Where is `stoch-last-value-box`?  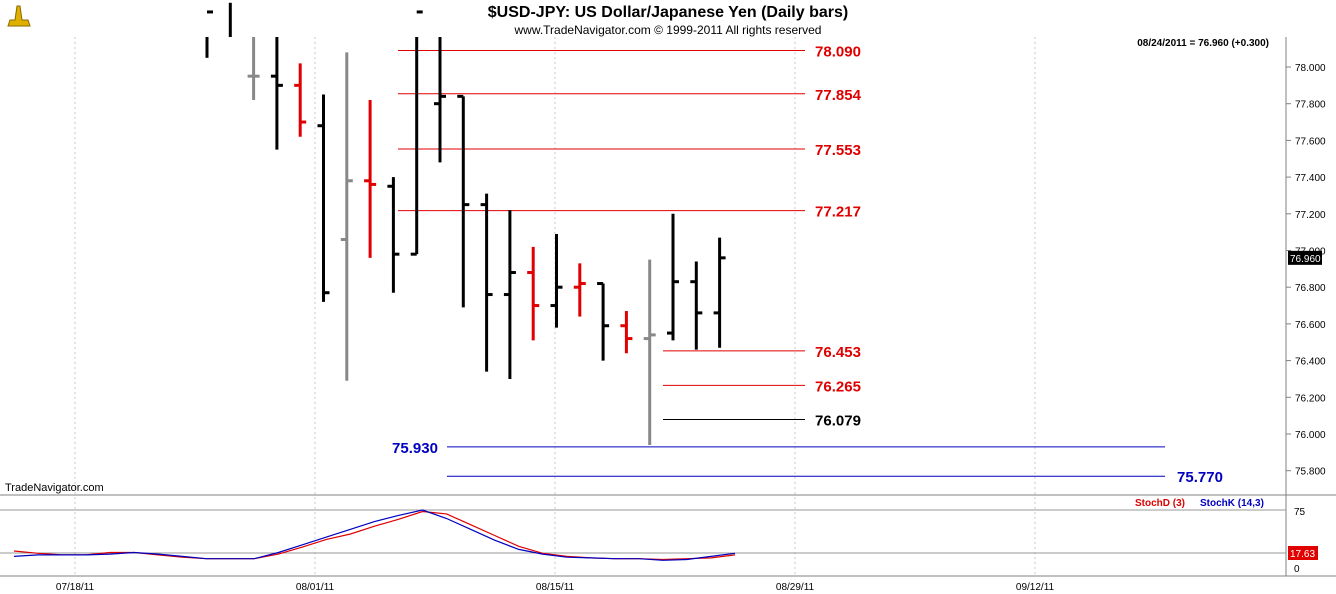
stoch-last-value-box is located at coordinates (1303, 553).